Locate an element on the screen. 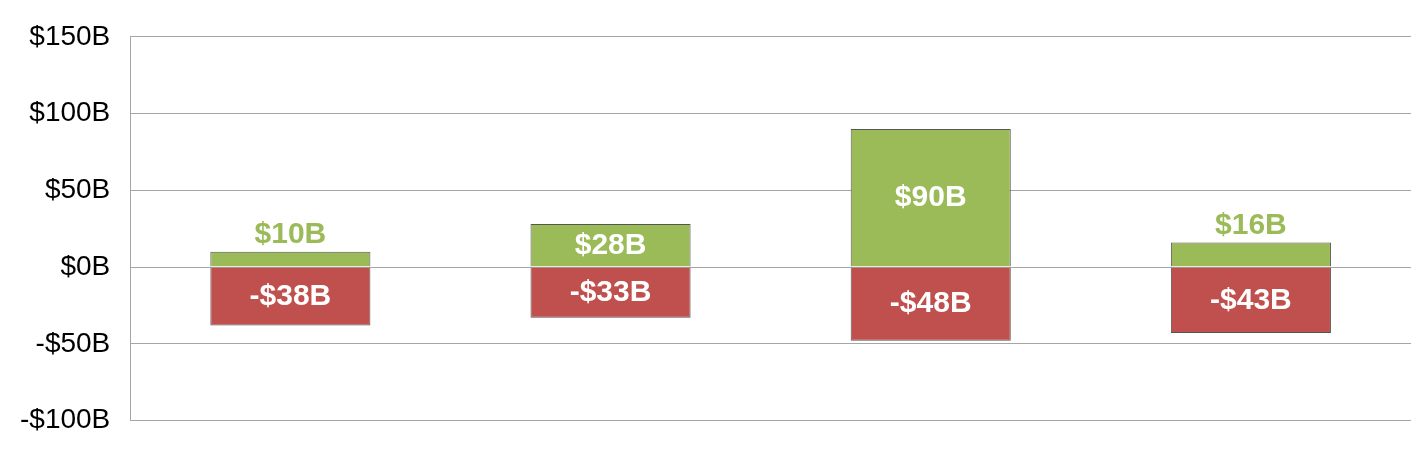 This screenshot has width=1416, height=461. y-tick-label: -$100B is located at coordinates (65, 419).